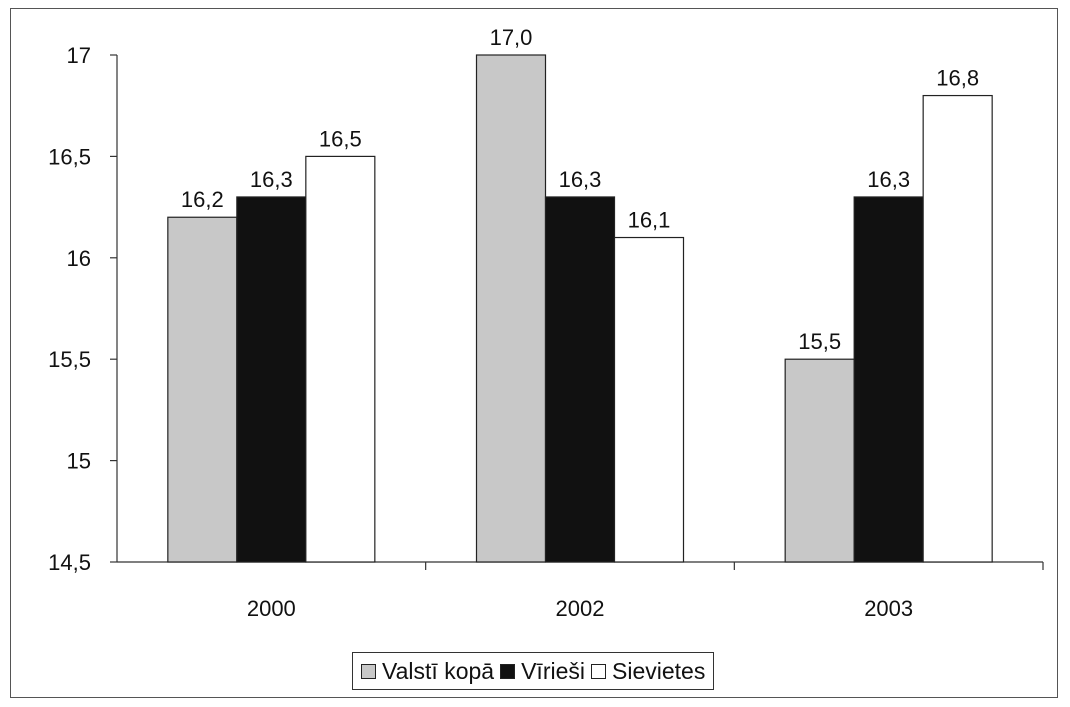 This screenshot has height=707, width=1070. What do you see at coordinates (69, 156) in the screenshot?
I see `y-tick-label: 16,5` at bounding box center [69, 156].